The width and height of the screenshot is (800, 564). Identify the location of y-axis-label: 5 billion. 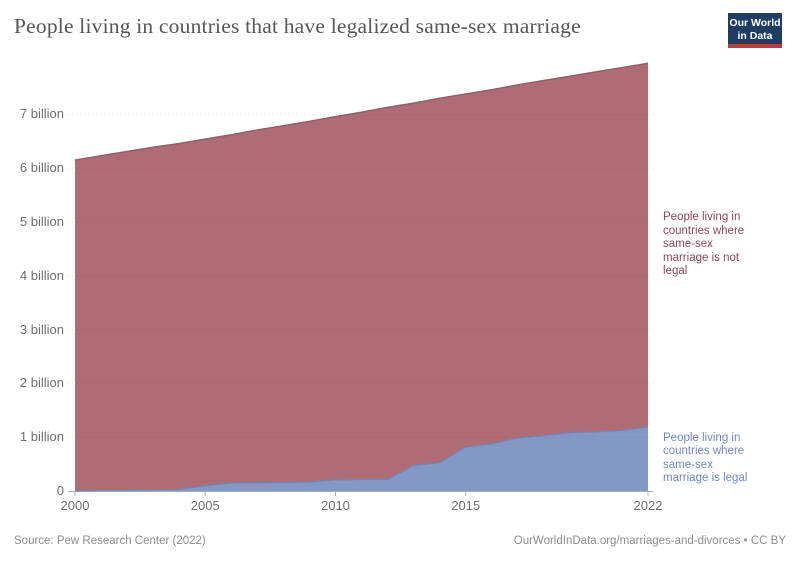
(41, 221).